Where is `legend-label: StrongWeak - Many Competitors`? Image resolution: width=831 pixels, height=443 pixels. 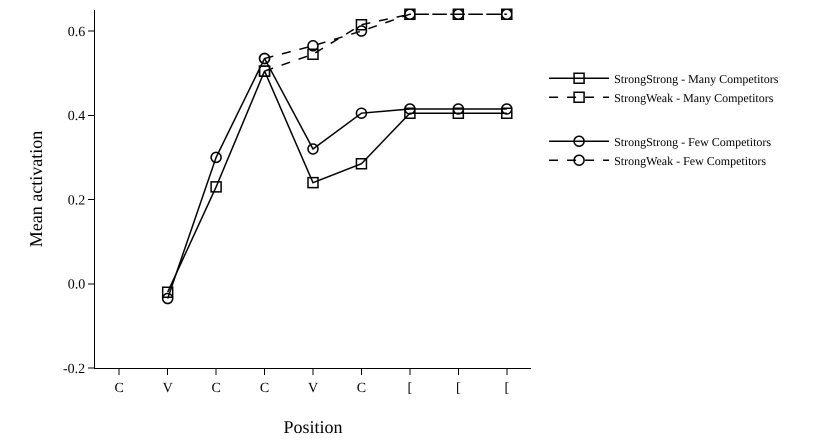 legend-label: StrongWeak - Many Competitors is located at coordinates (694, 97).